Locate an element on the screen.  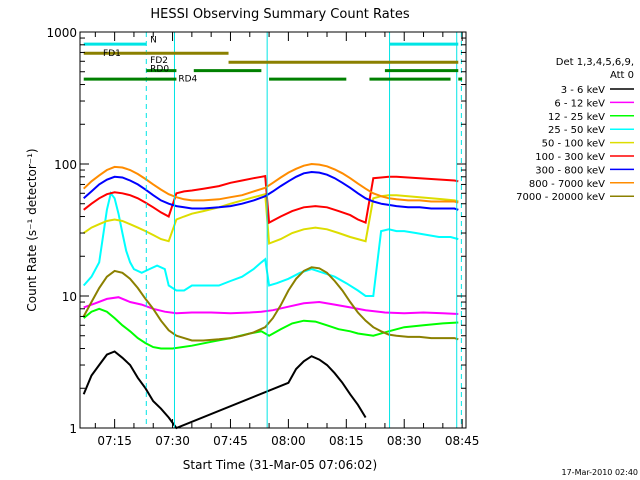
legend-label-8: 800 - 7000 keV is located at coordinates (567, 184).